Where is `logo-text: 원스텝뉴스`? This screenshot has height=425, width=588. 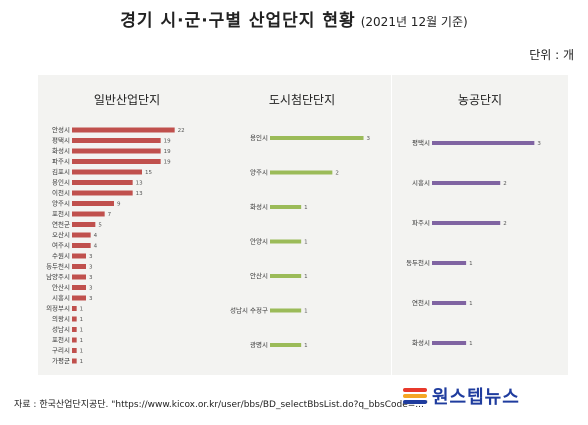
logo-text: 원스텝뉴스 is located at coordinates (476, 397).